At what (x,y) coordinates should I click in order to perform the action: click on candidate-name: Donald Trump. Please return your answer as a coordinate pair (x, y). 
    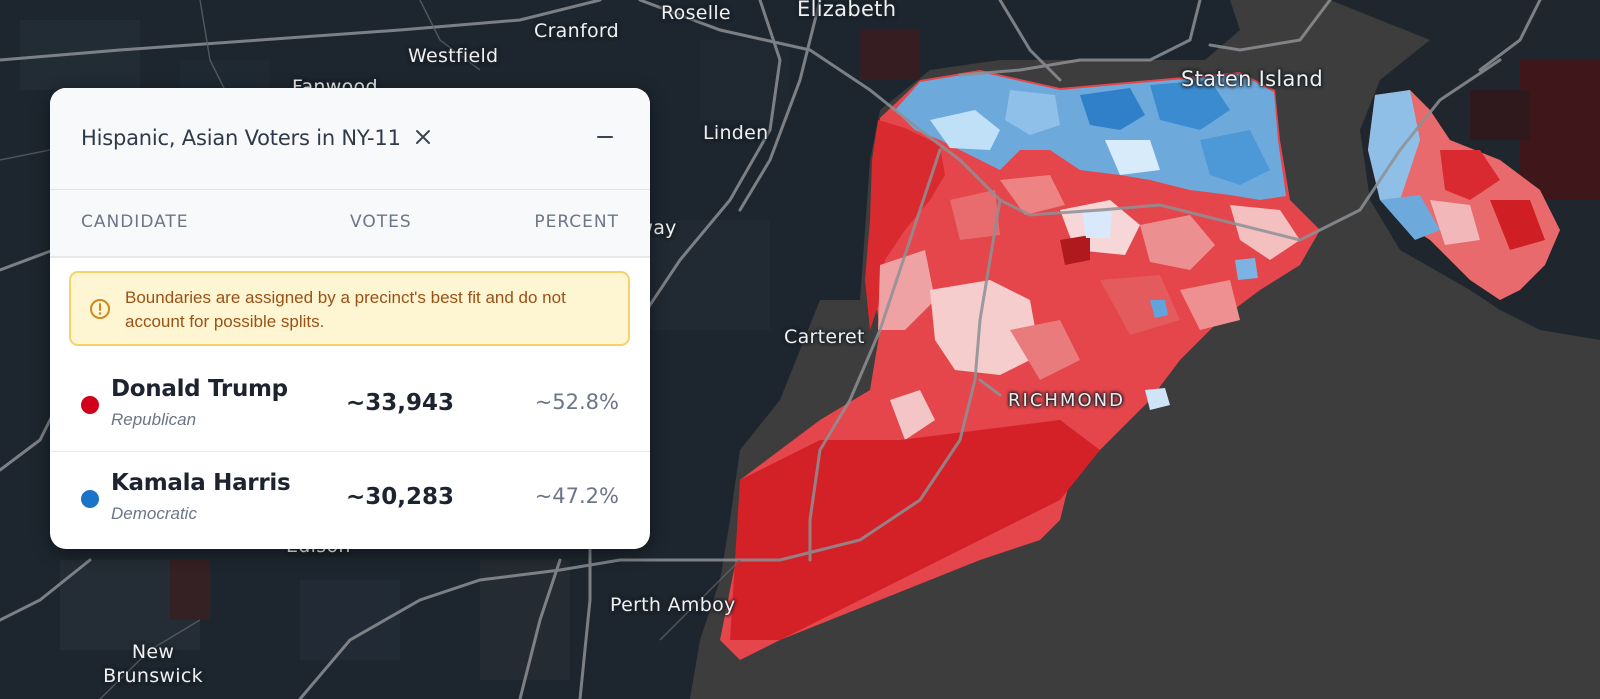
    Looking at the image, I should click on (199, 389).